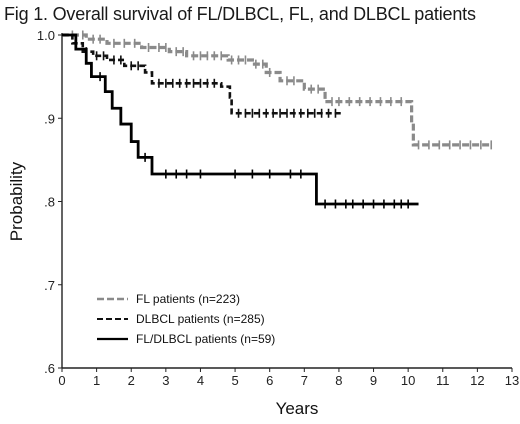 This screenshot has height=424, width=520. I want to click on y-axis-label: Probability, so click(16, 201).